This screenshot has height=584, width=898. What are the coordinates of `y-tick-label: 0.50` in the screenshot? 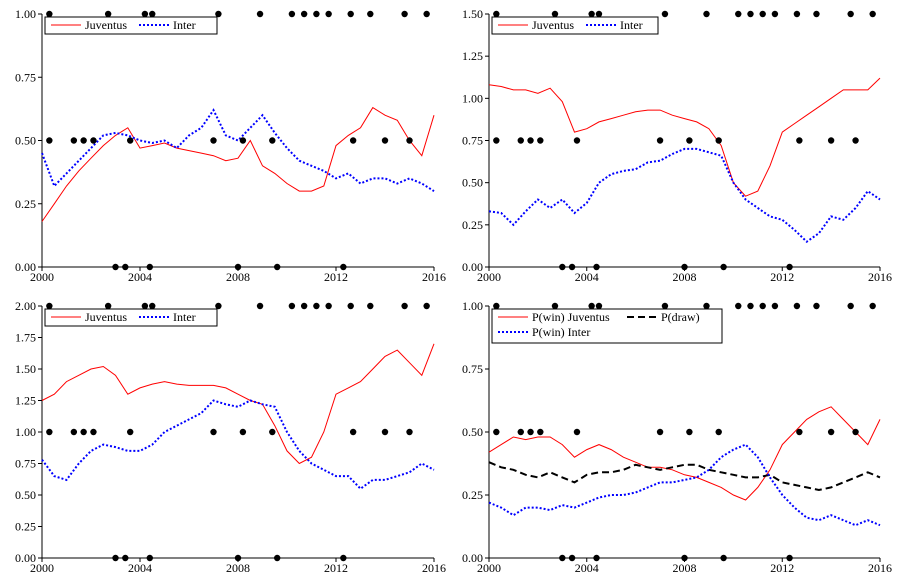 It's located at (25, 141).